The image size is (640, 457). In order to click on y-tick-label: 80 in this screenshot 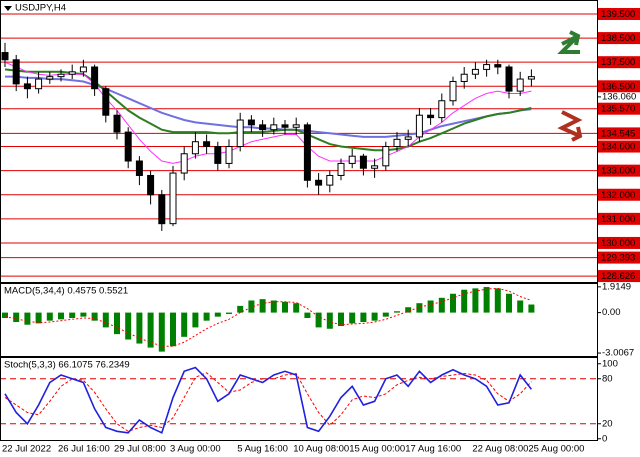, I will do `click(607, 378)`.